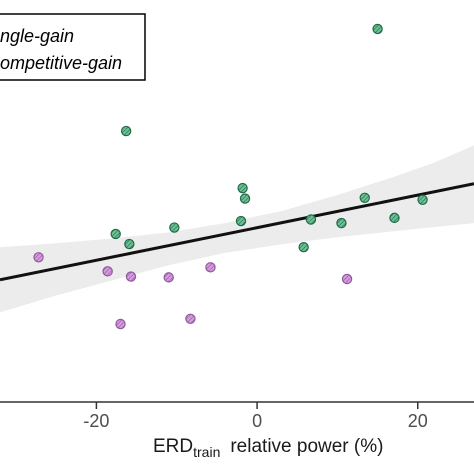  What do you see at coordinates (237, 416) in the screenshot?
I see `x-axis: -20 0 20` at bounding box center [237, 416].